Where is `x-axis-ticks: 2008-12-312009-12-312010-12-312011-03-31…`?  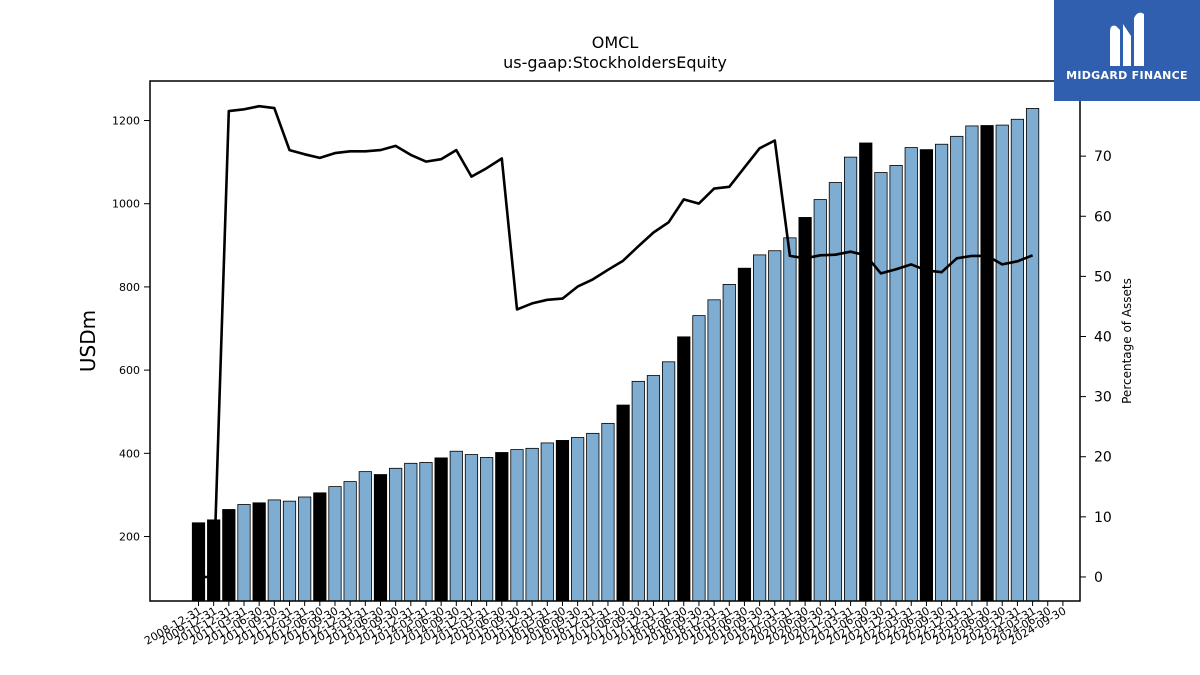 x-axis-ticks: 2008-12-312009-12-312010-12-312011-03-31… is located at coordinates (605, 624).